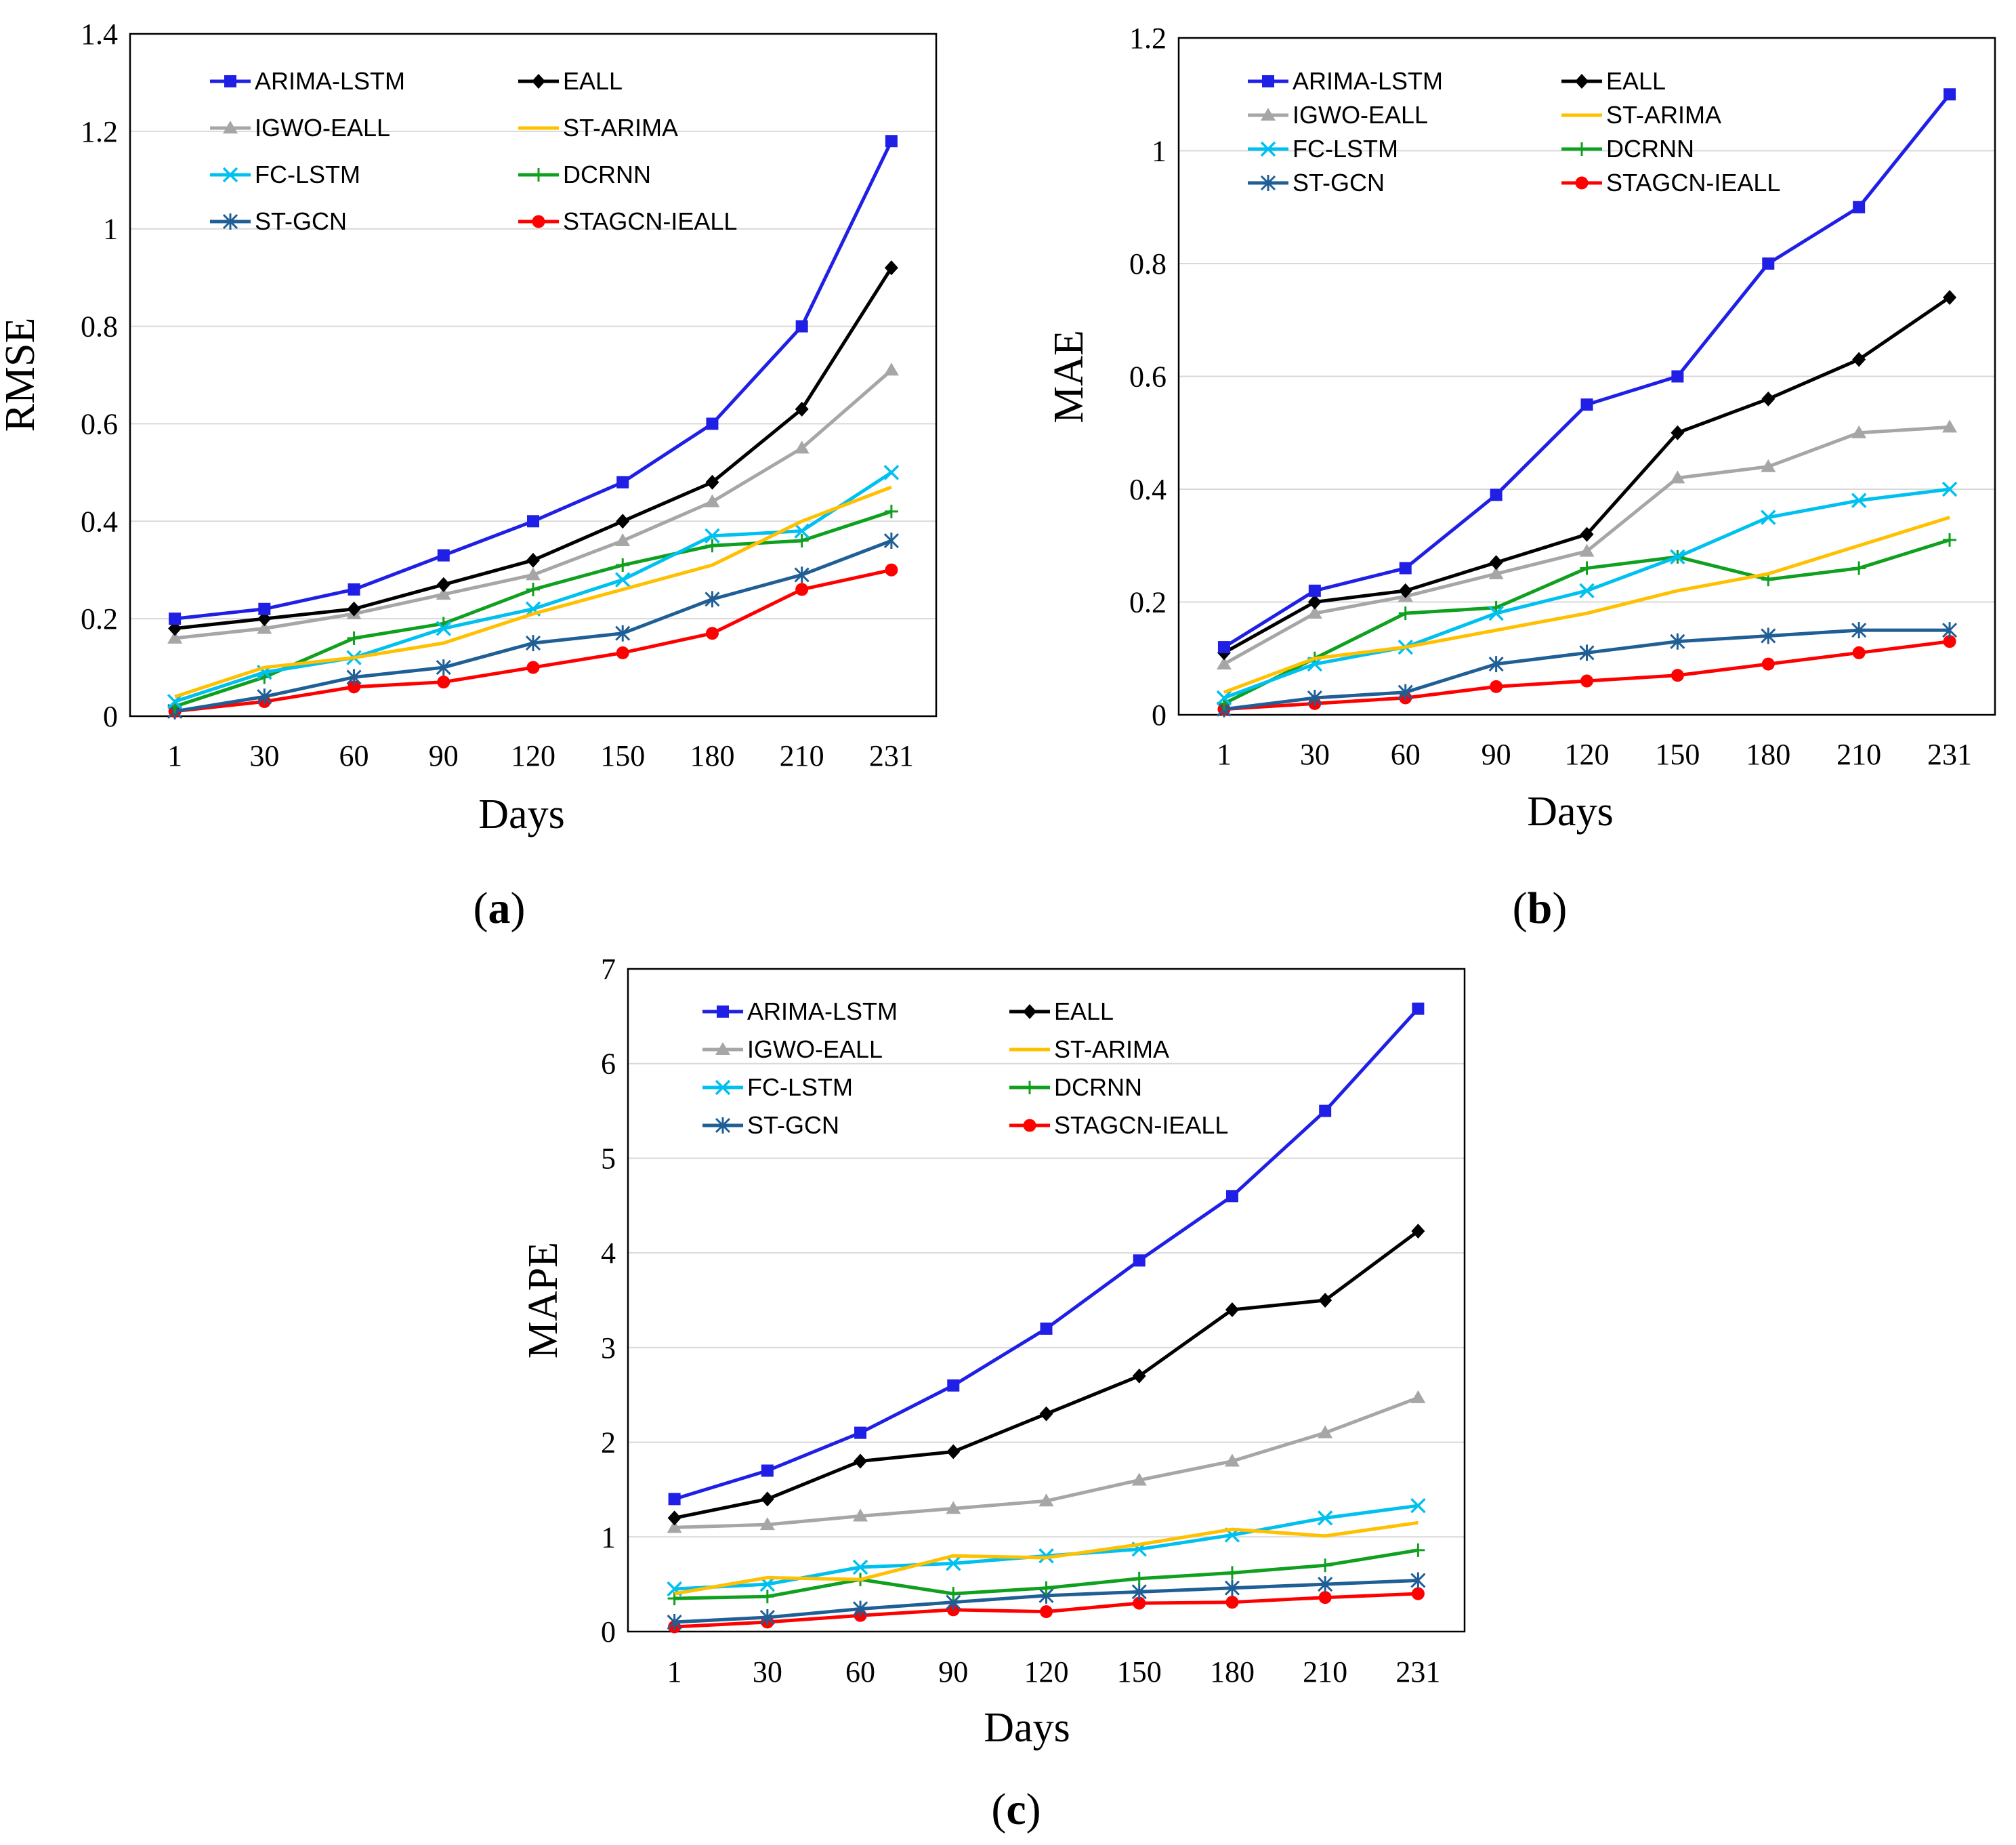  I want to click on y-tick-label: 0.2, so click(1148, 602).